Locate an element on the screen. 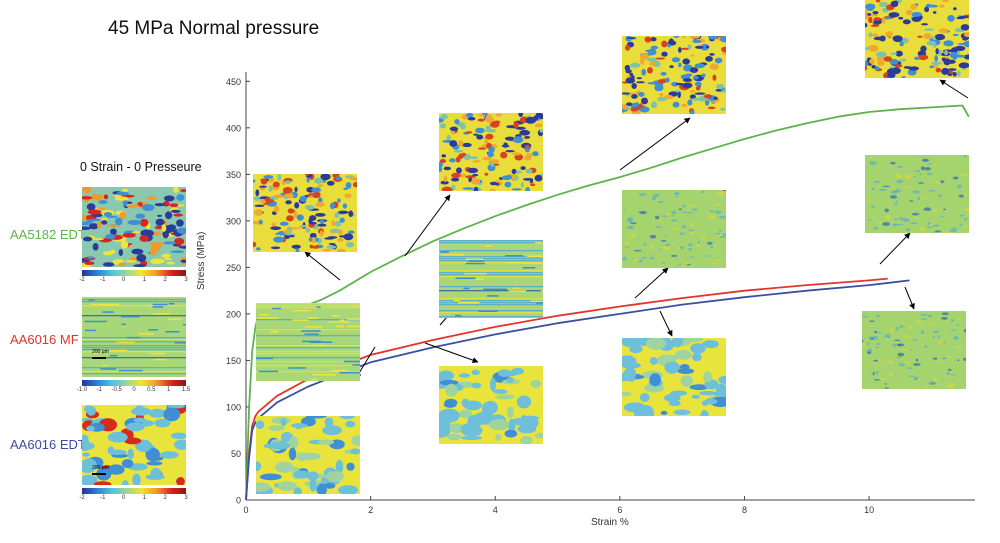 The image size is (1000, 543). y-tick-label: 0 is located at coordinates (238, 501).